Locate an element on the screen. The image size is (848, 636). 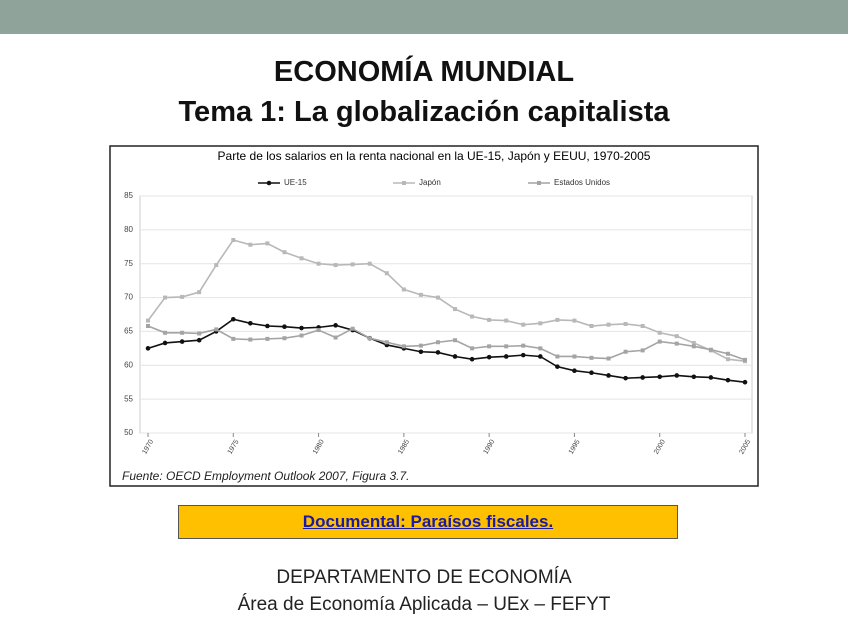
y-tick-label: 75 is located at coordinates (128, 263).